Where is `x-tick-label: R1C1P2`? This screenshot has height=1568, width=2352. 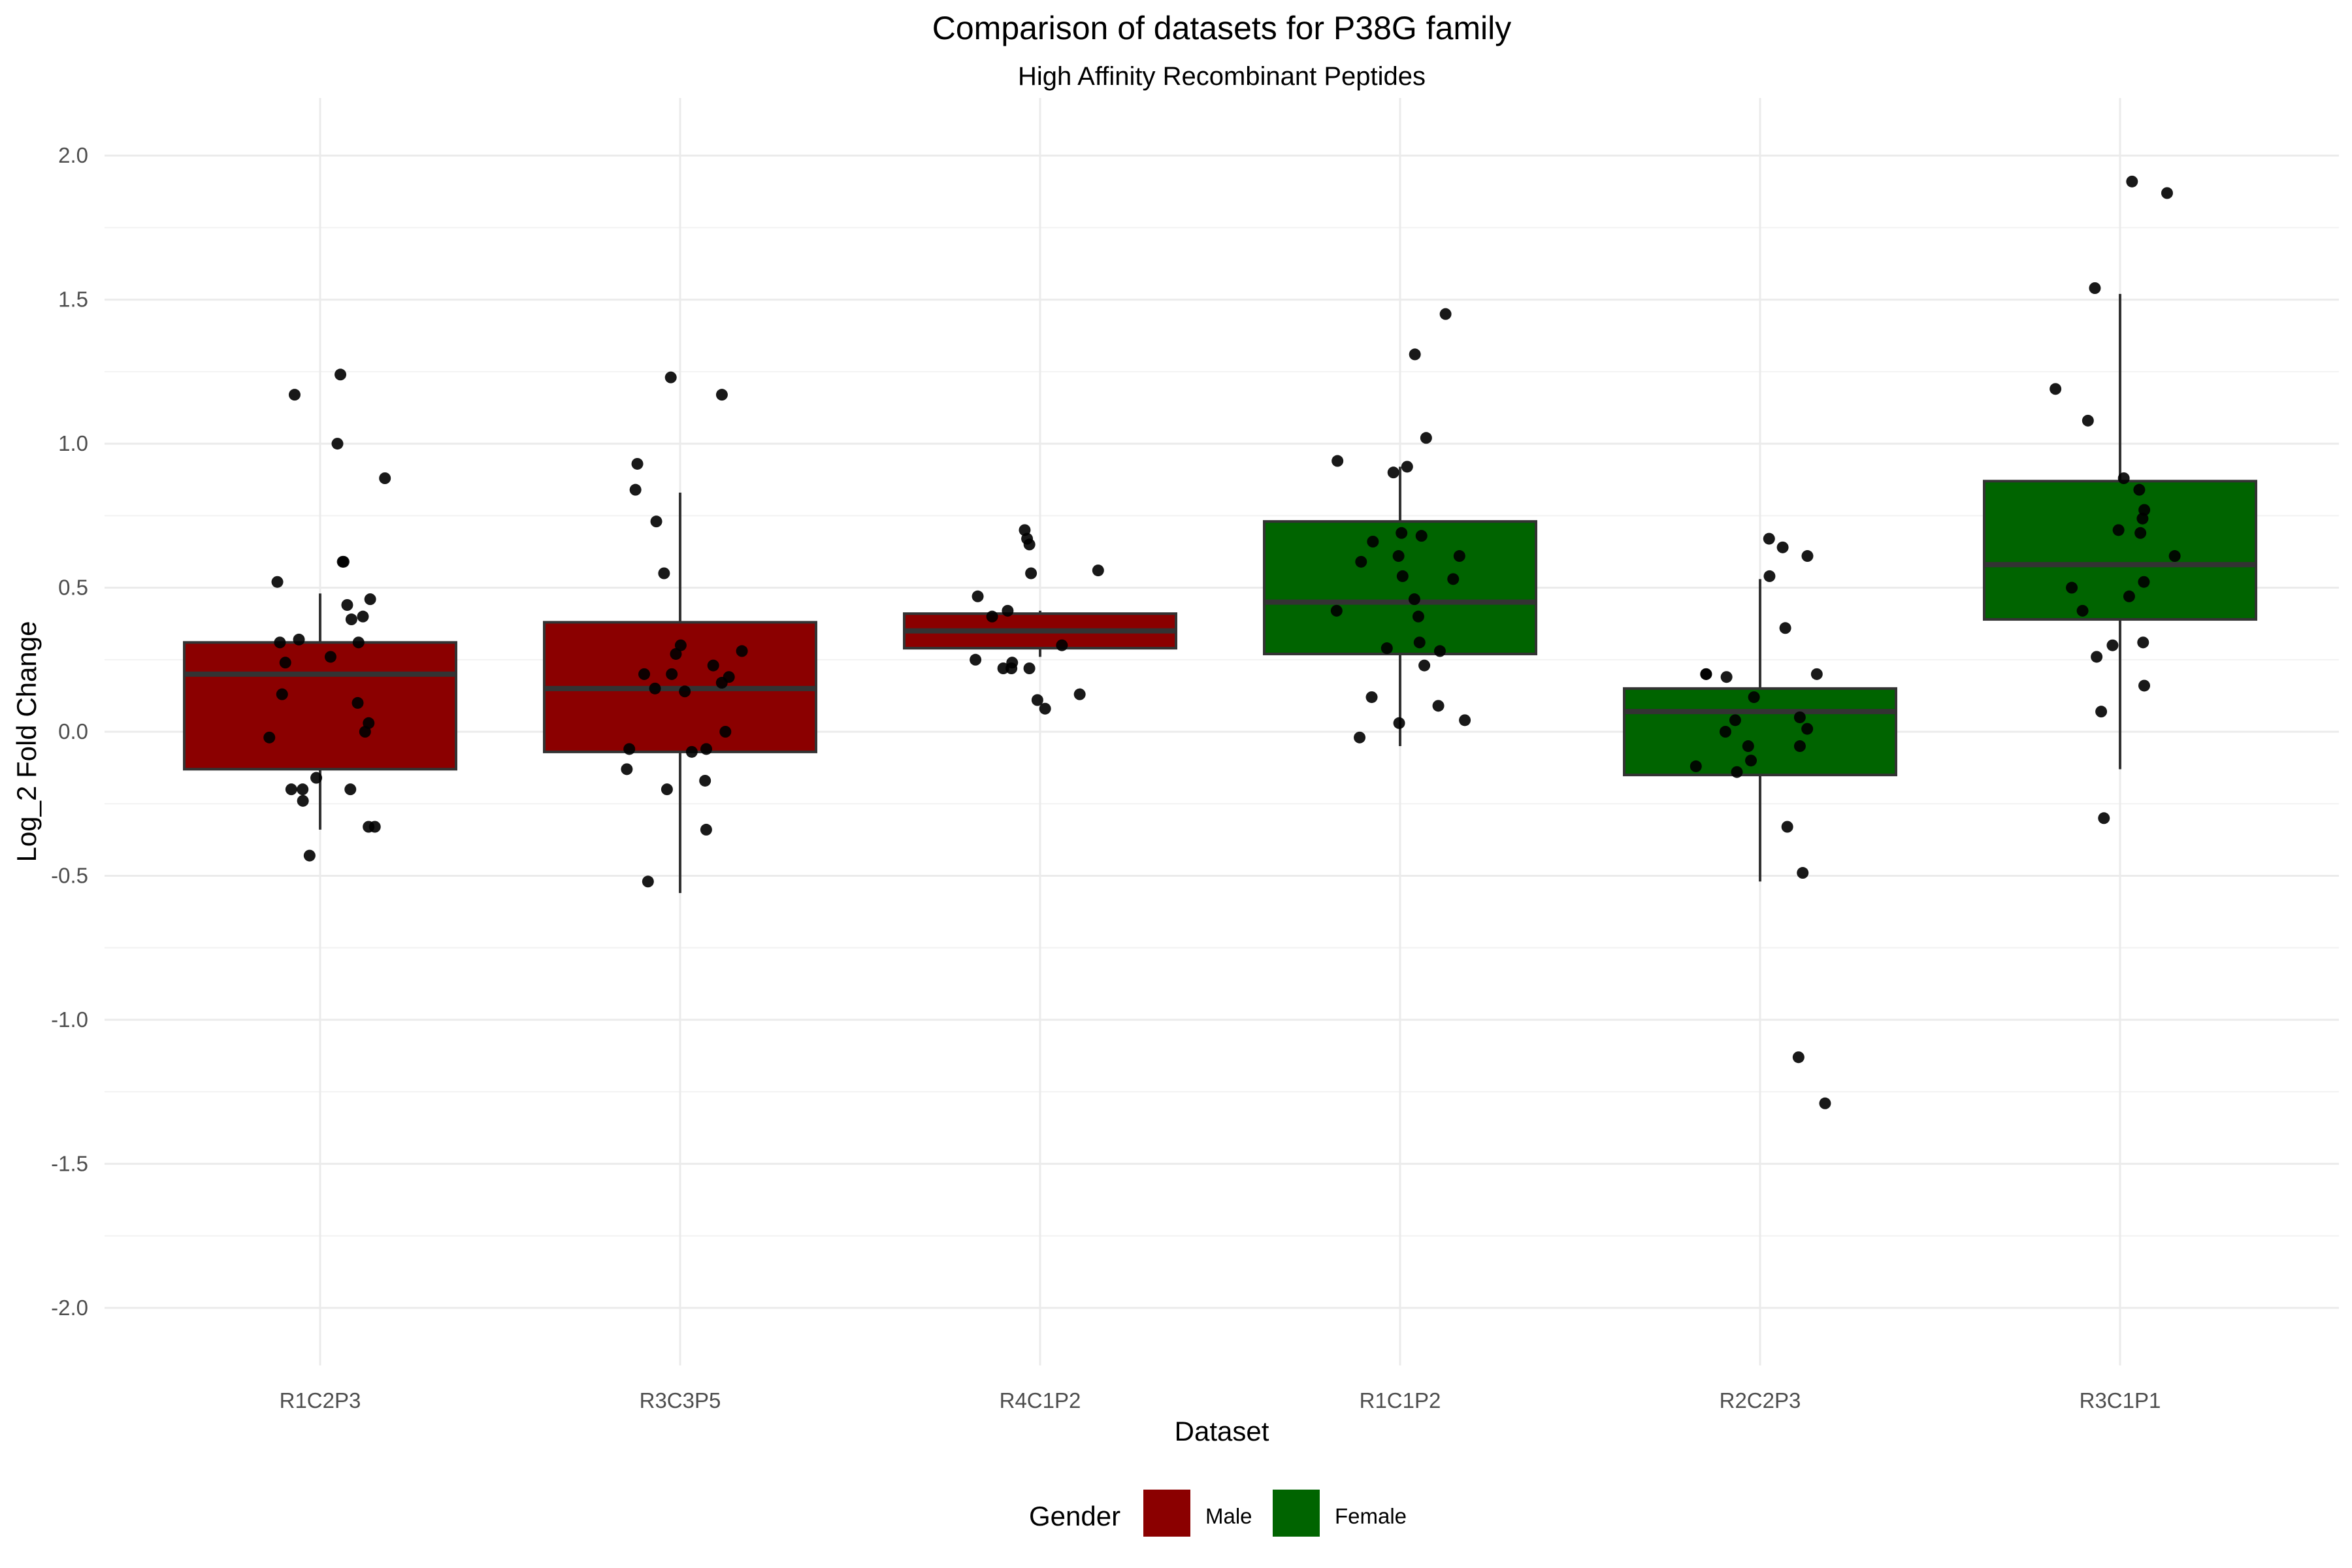 x-tick-label: R1C1P2 is located at coordinates (1400, 1400).